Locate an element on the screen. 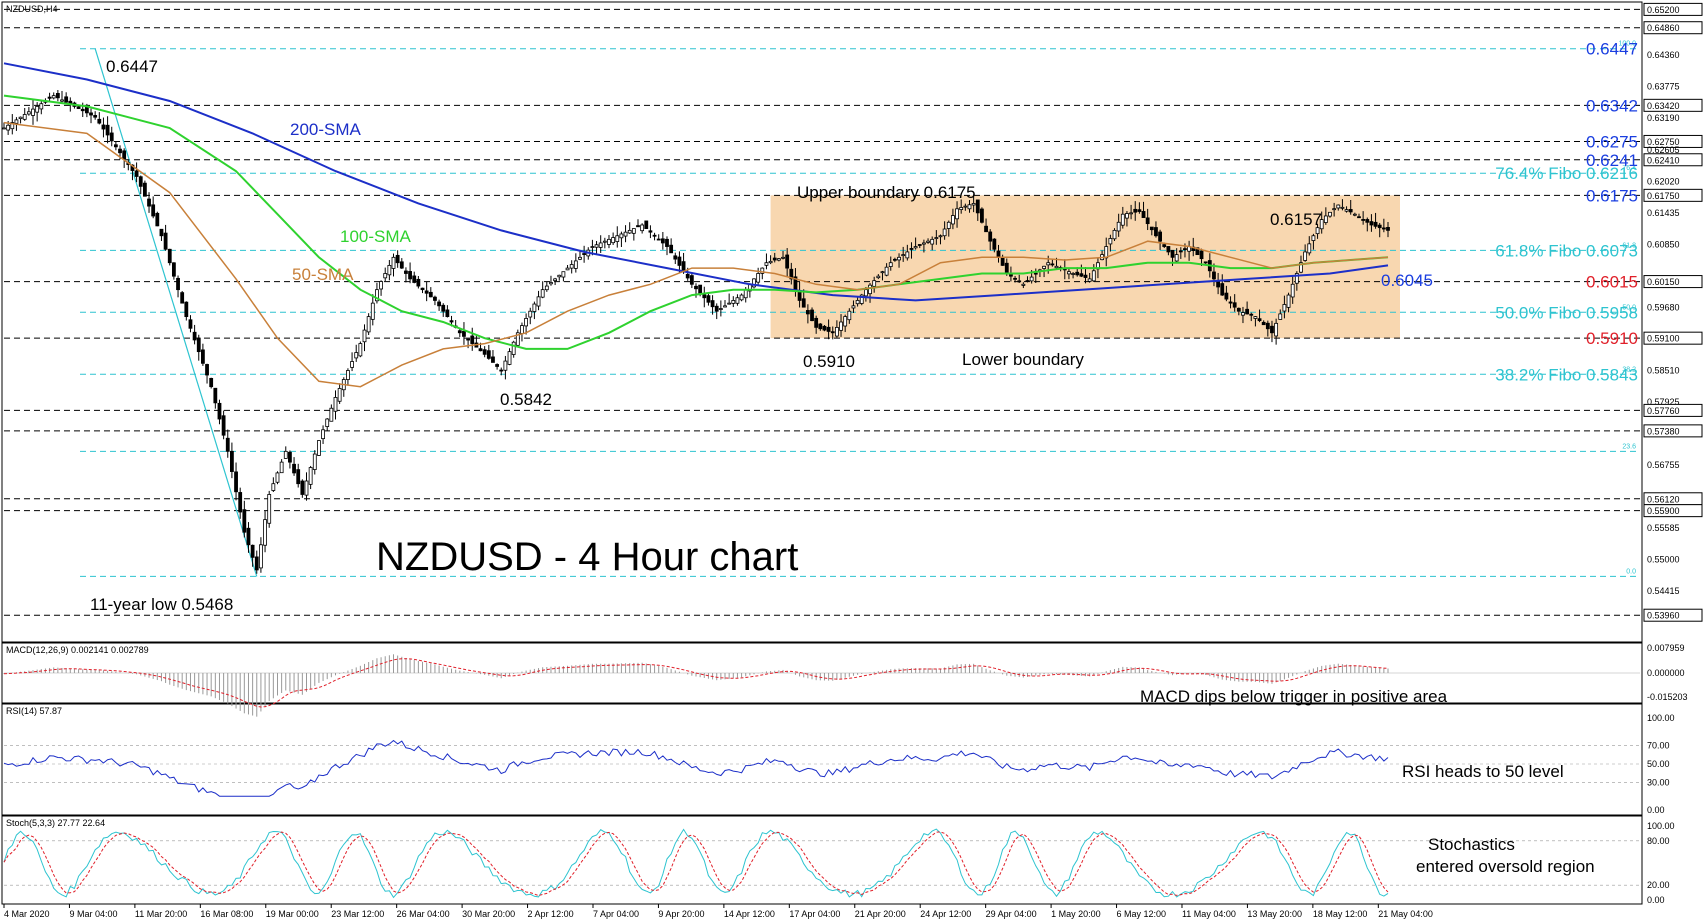  price-tick-label: 0.62410 is located at coordinates (1663, 160).